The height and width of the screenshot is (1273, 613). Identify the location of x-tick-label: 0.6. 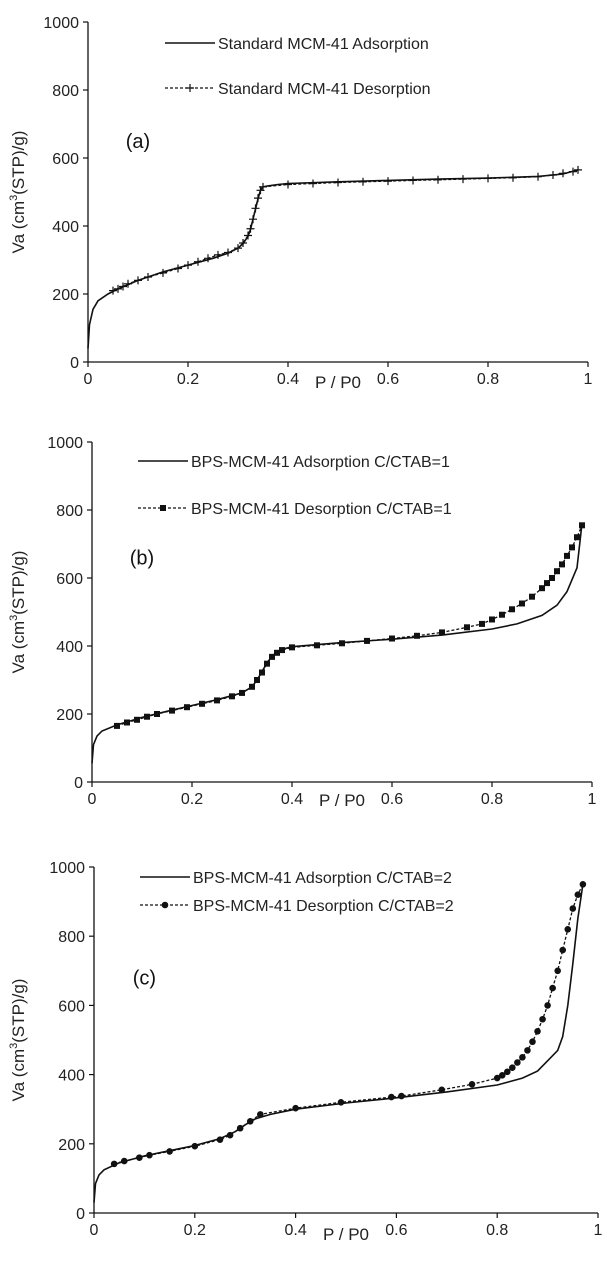
(392, 799).